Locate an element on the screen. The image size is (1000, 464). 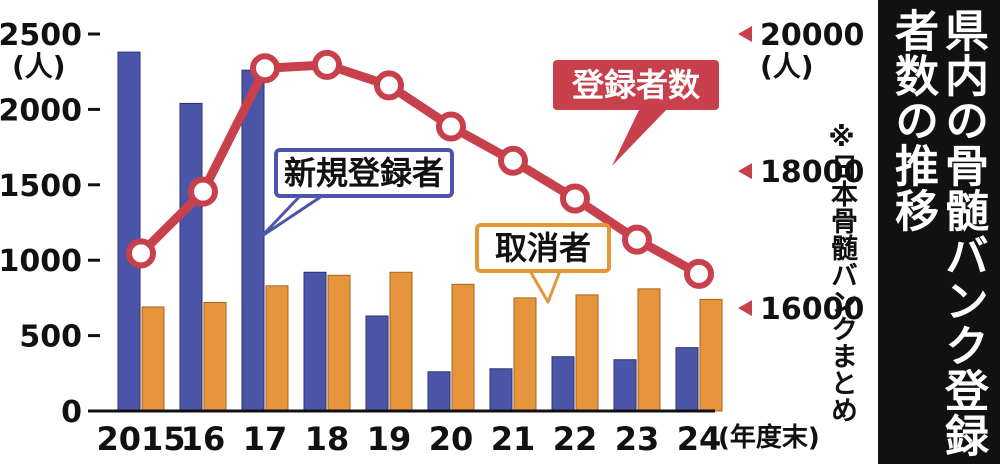
x-tick-label: 2015 is located at coordinates (140, 439).